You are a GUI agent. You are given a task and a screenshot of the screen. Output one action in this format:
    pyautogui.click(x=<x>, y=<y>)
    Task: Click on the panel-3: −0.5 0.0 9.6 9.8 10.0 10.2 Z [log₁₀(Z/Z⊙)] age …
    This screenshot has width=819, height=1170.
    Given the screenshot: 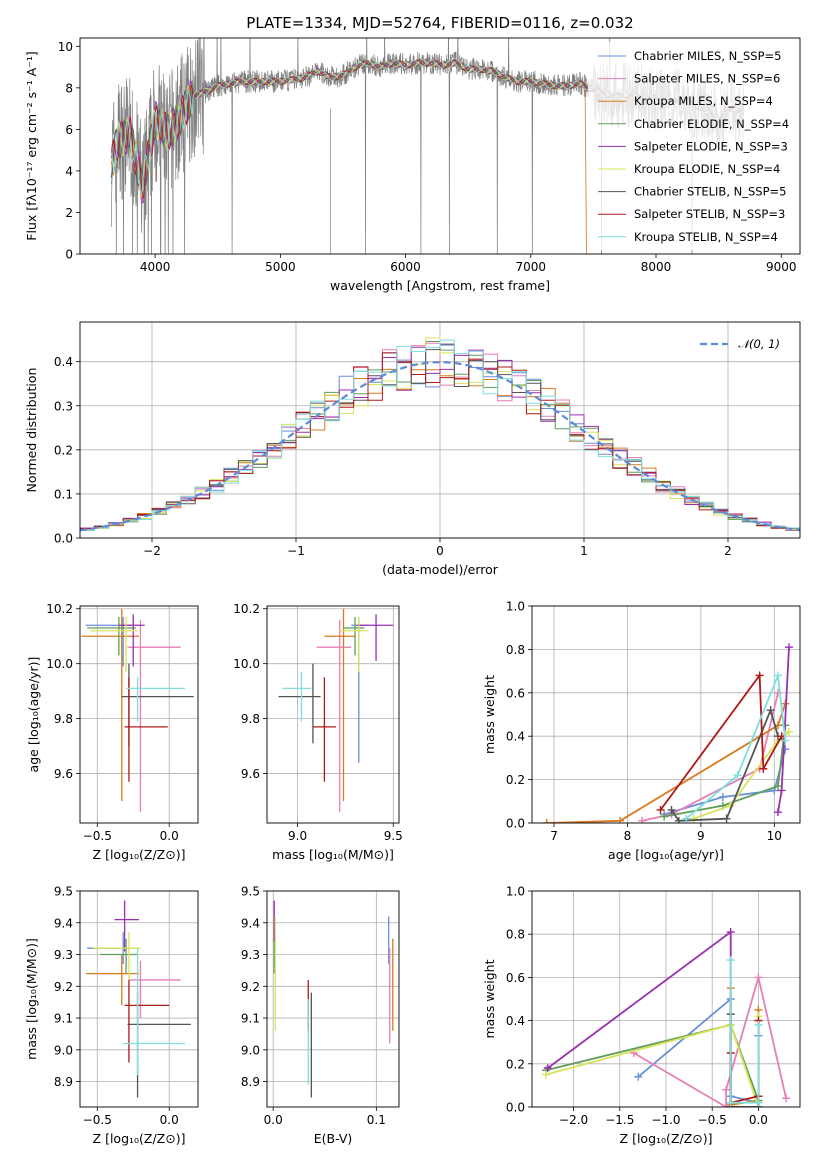 What is the action you would take?
    pyautogui.click(x=112, y=732)
    